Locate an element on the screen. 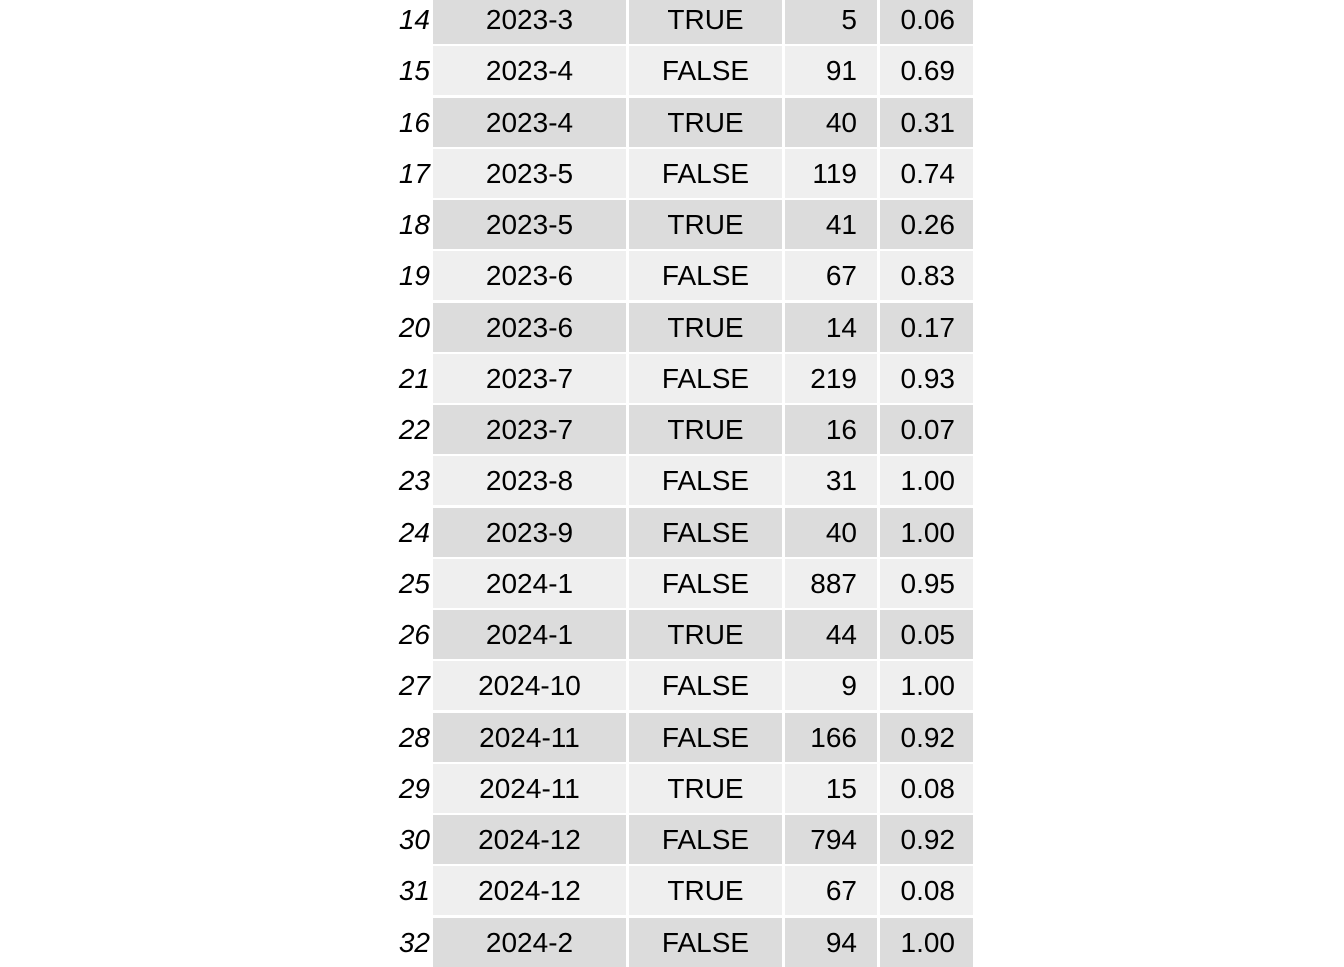 This screenshot has width=1344, height=967. table-row: 32 2024-2 FALSE 94 1.00 is located at coordinates (672, 942).